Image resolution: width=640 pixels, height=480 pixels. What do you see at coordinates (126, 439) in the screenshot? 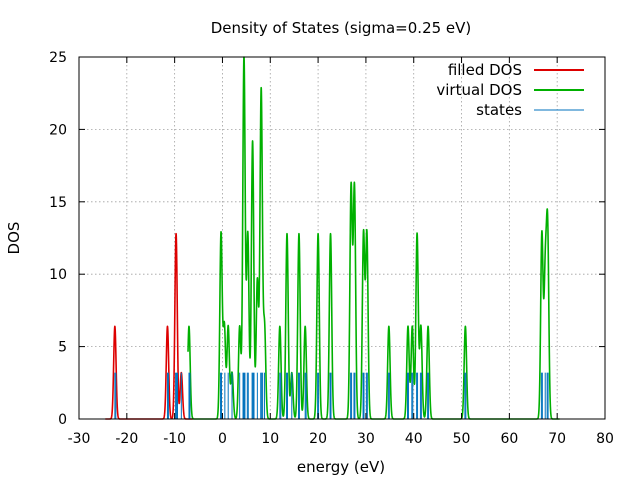
I see `x-tick-label: -20` at bounding box center [126, 439].